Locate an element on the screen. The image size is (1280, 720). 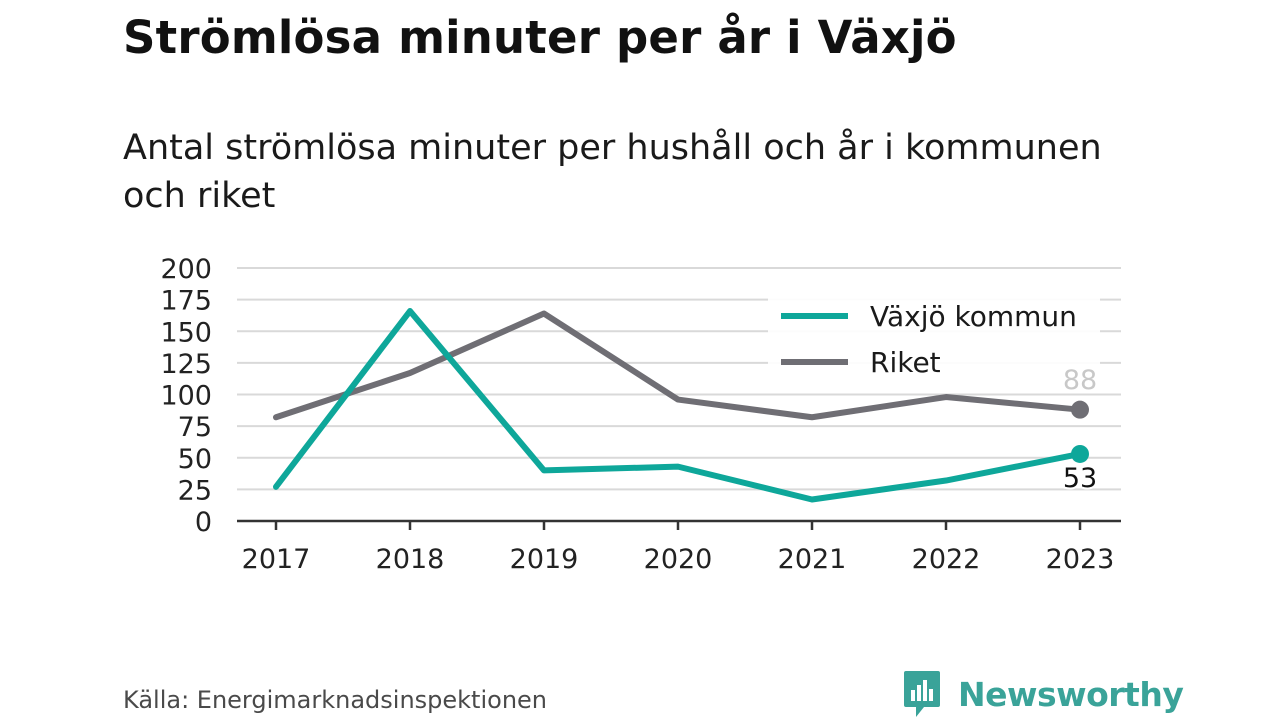
series-line-riket is located at coordinates (678, 365).